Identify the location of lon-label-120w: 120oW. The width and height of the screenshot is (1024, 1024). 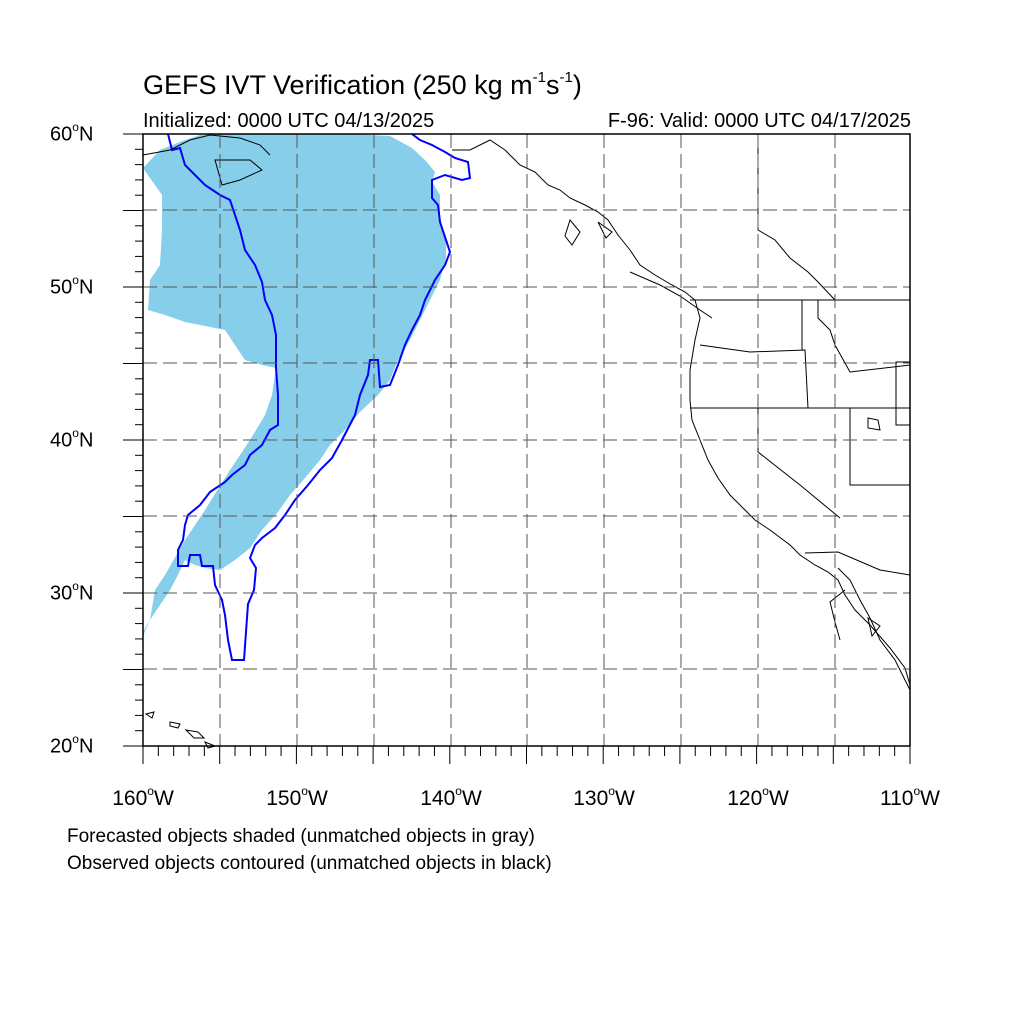
(758, 797).